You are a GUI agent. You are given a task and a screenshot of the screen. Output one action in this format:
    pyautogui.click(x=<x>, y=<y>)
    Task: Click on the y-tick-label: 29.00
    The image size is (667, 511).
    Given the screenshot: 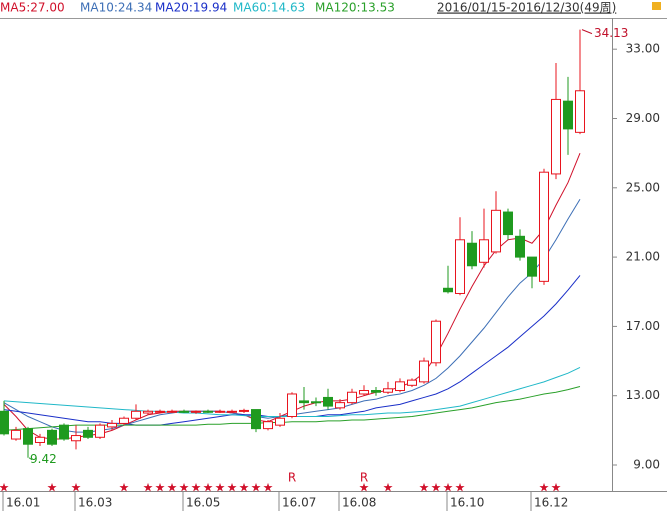 What is the action you would take?
    pyautogui.click(x=643, y=118)
    